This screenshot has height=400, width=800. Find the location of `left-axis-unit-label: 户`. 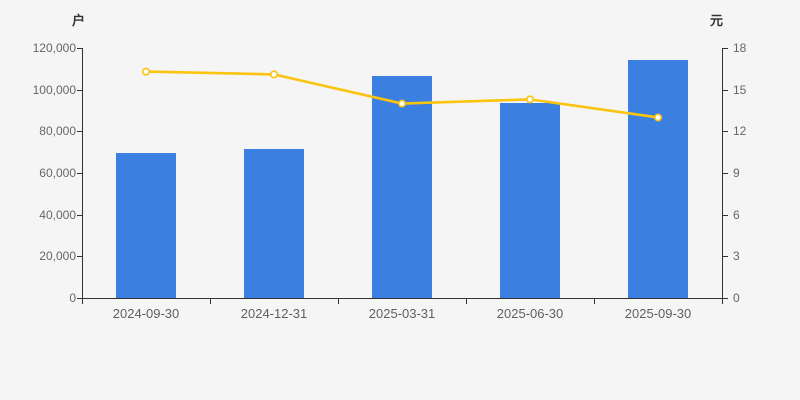

left-axis-unit-label: 户 is located at coordinates (79, 20).